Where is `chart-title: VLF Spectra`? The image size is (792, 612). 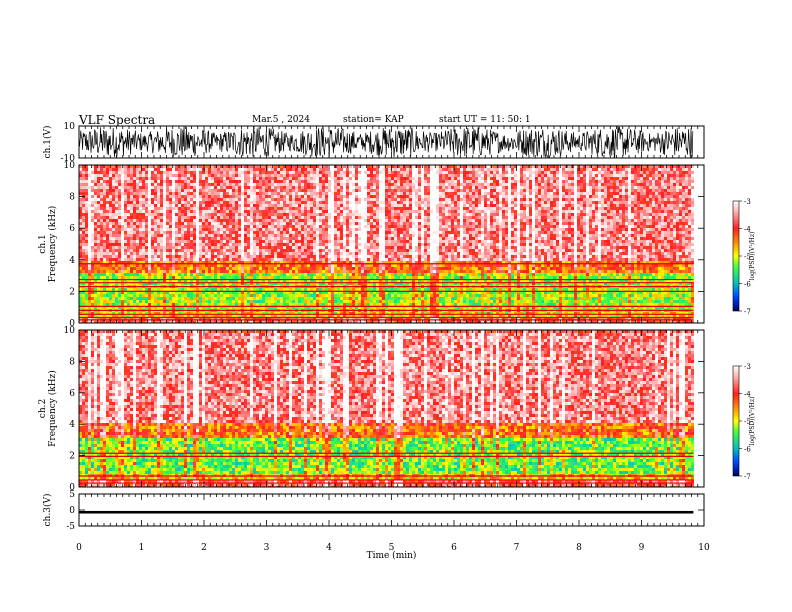
chart-title: VLF Spectra is located at coordinates (117, 120).